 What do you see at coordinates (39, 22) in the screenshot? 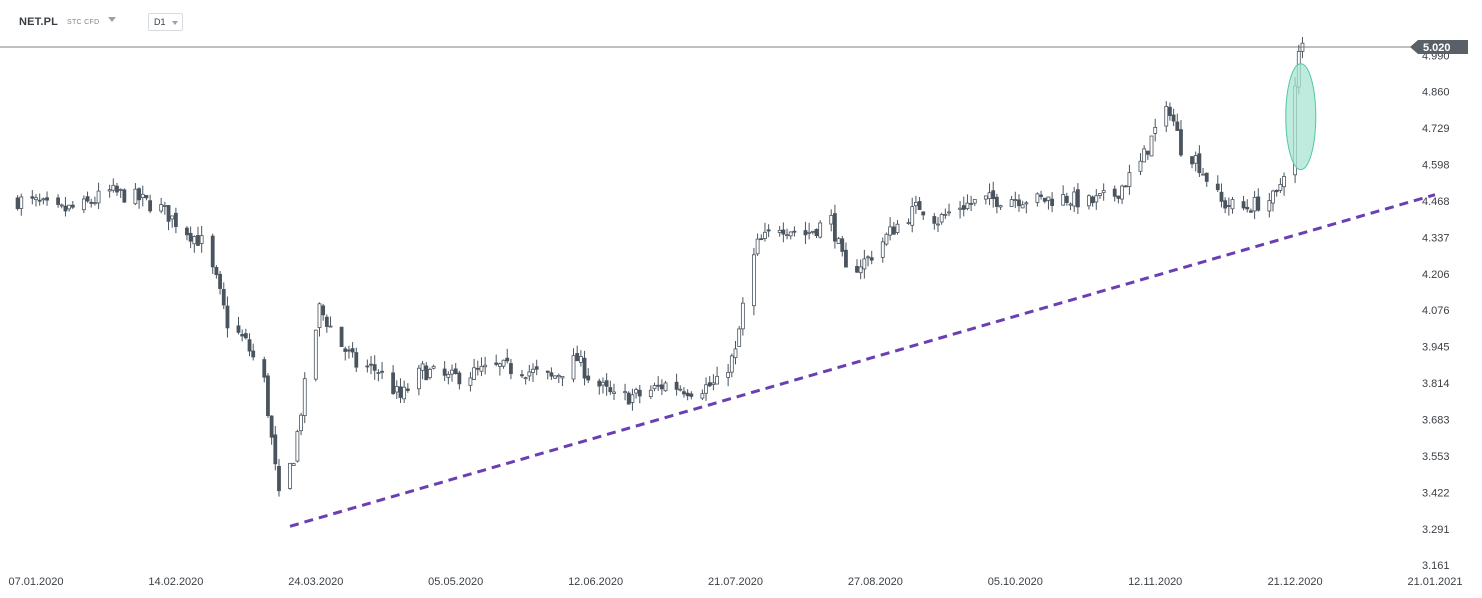
I see `symbol-name: NET.PL` at bounding box center [39, 22].